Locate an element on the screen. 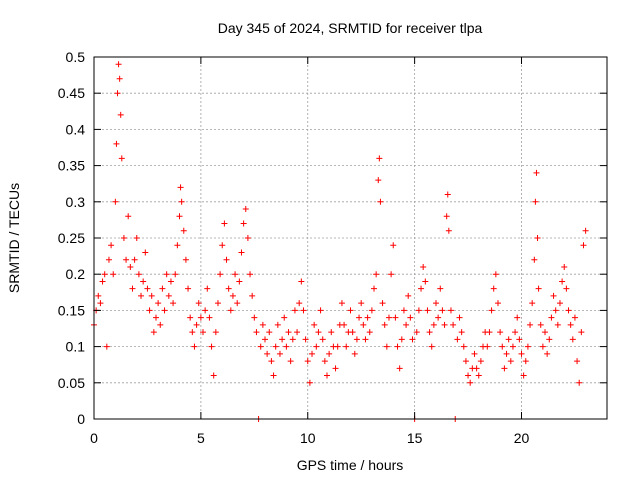 The height and width of the screenshot is (480, 640). y-tick-label: 0.5 is located at coordinates (76, 57).